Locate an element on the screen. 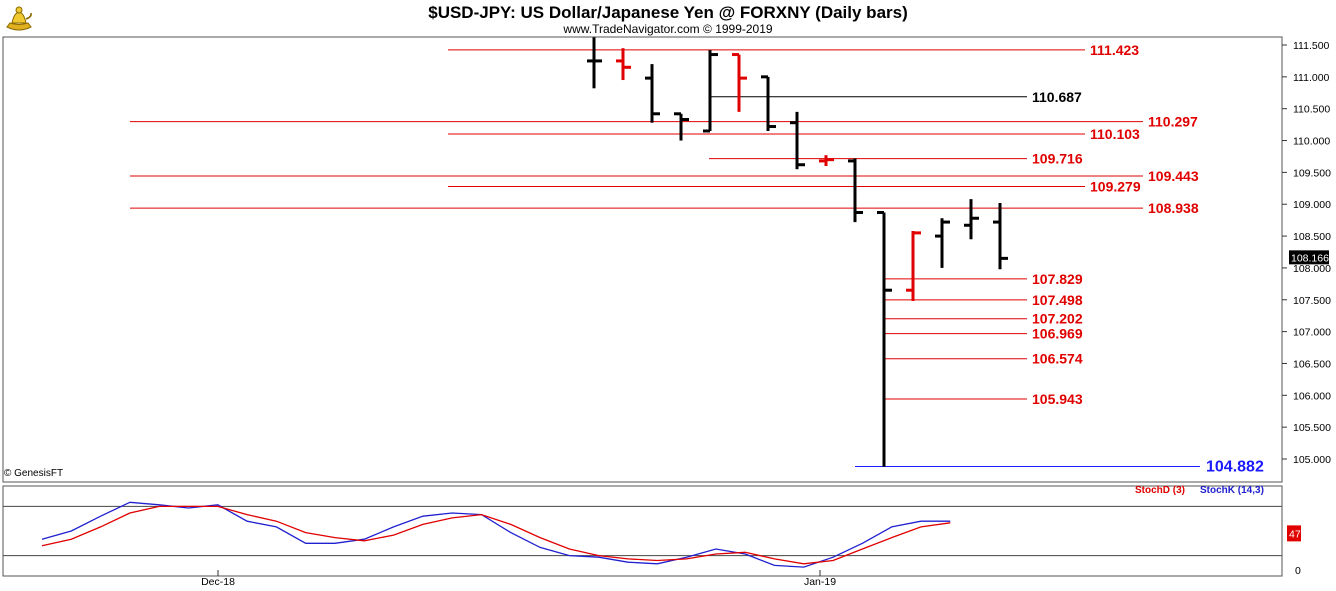 The image size is (1336, 591). price-axis-label: 110.000 is located at coordinates (1311, 142).